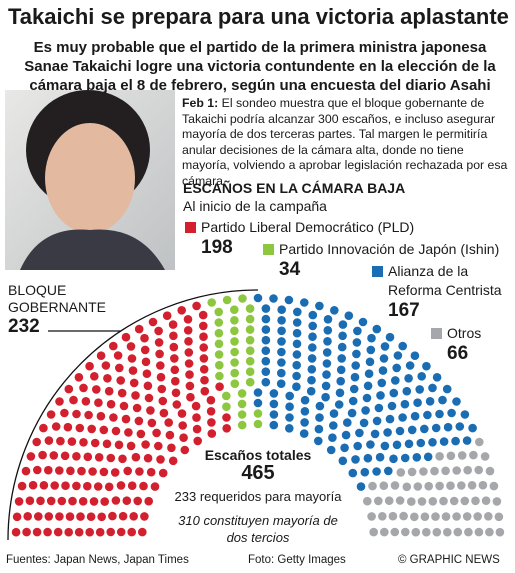 This screenshot has height=573, width=515. Describe the element at coordinates (200, 103) in the screenshot. I see `note-date: Feb 1:` at that location.